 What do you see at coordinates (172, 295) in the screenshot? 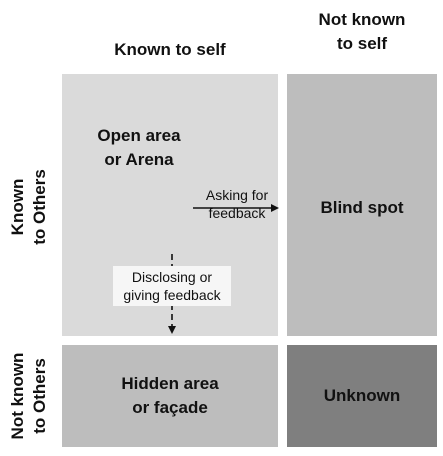
I see `disclosing-line2: giving feedback` at bounding box center [172, 295].